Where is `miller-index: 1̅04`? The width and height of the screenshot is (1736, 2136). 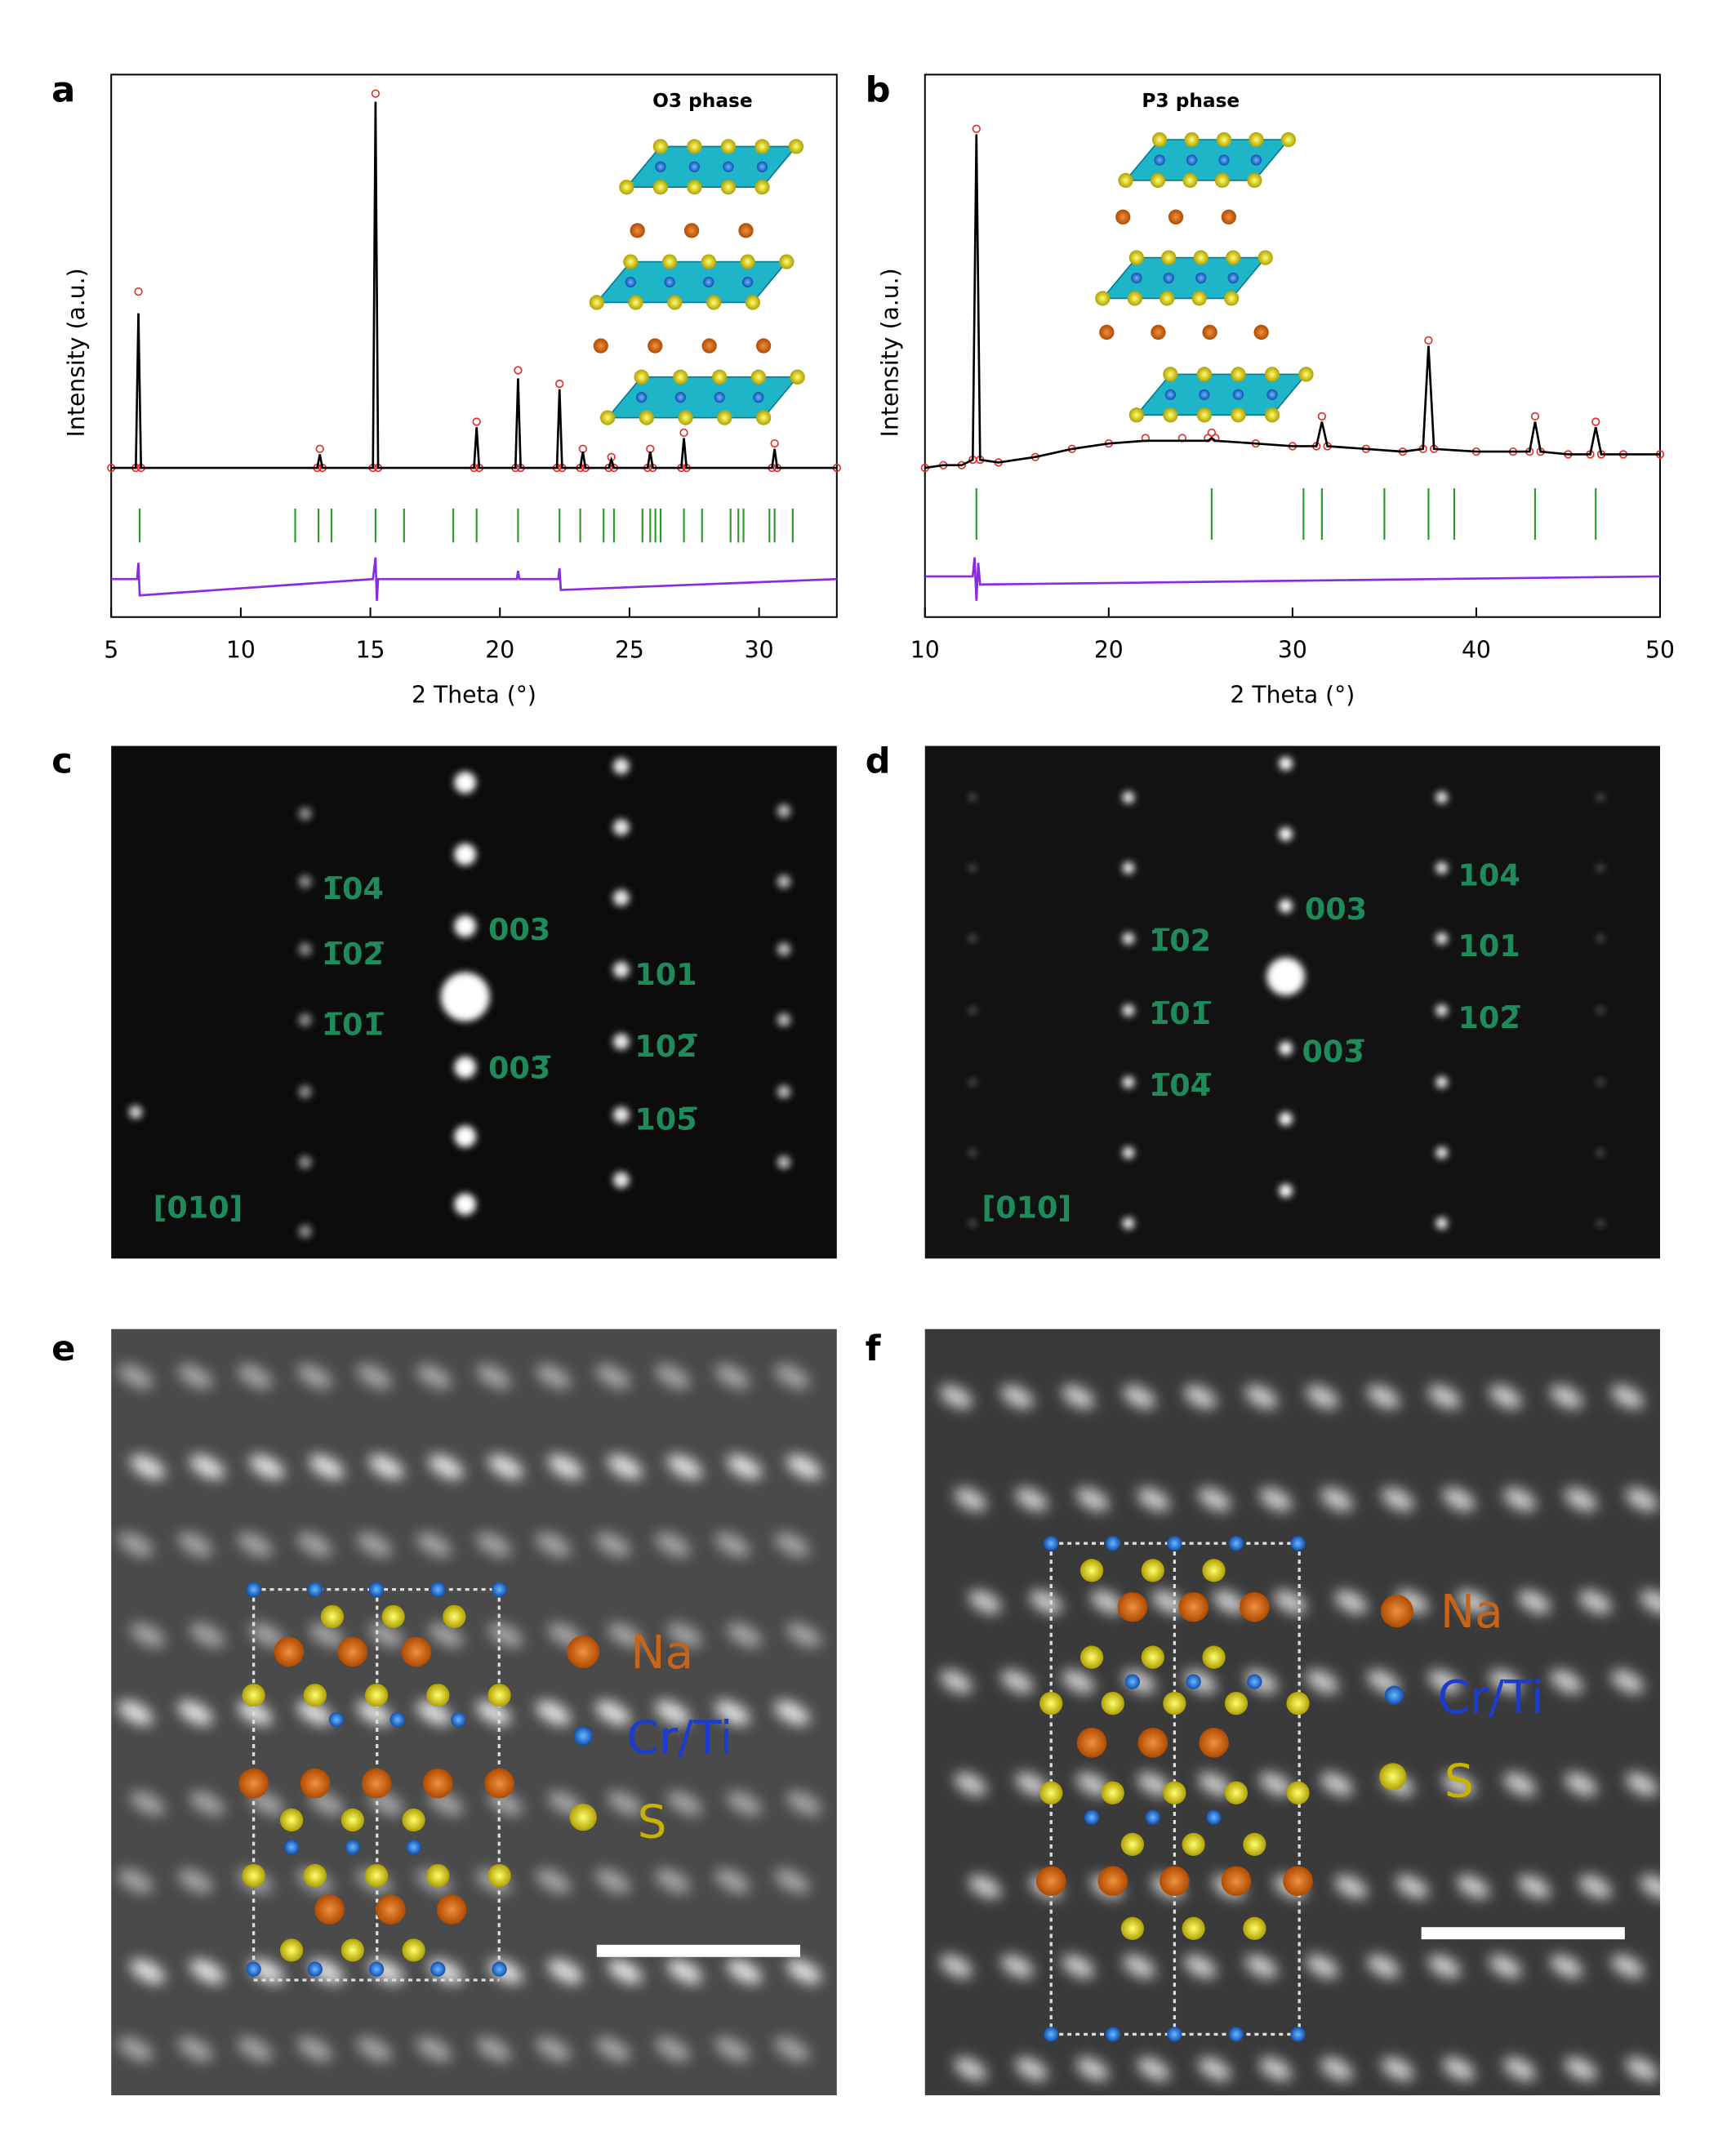 miller-index: 1̅04 is located at coordinates (353, 889).